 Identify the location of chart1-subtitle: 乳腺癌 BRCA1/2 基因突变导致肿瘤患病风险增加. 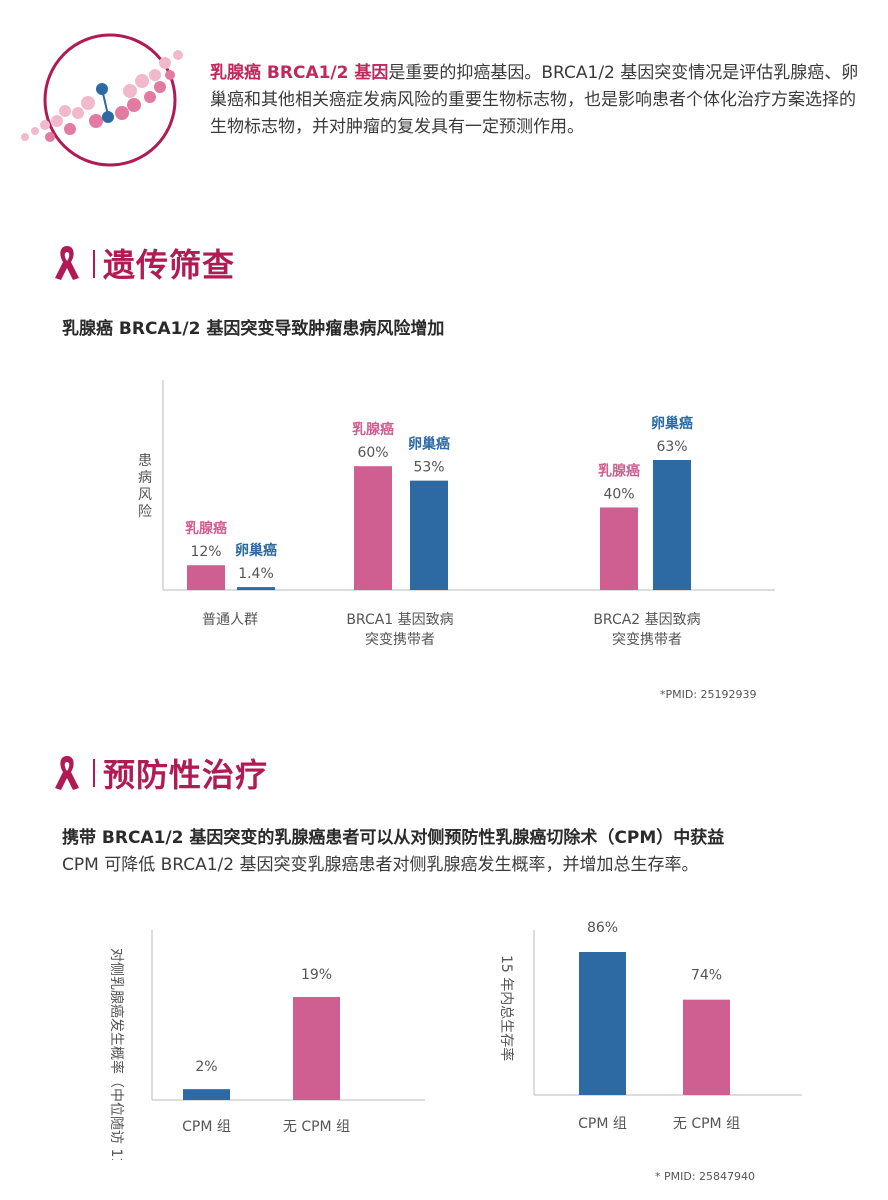
(253, 329).